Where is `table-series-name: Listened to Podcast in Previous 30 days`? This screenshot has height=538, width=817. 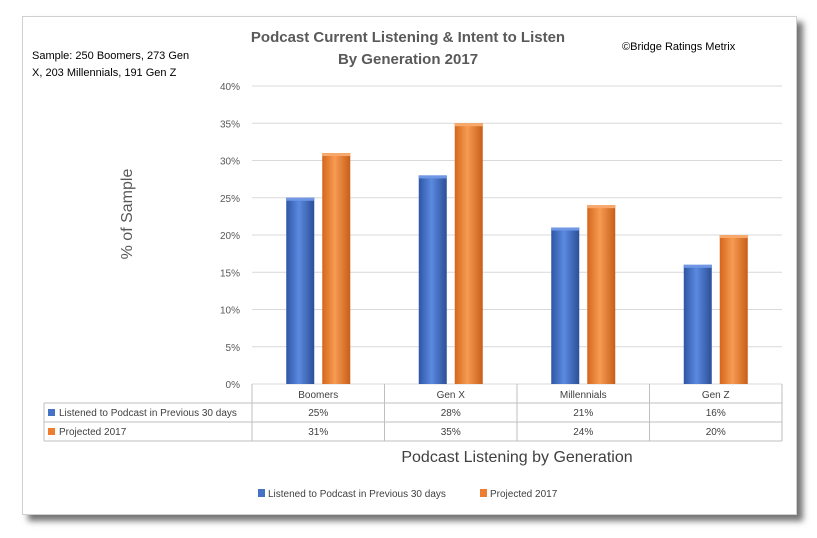 table-series-name: Listened to Podcast in Previous 30 days is located at coordinates (148, 413).